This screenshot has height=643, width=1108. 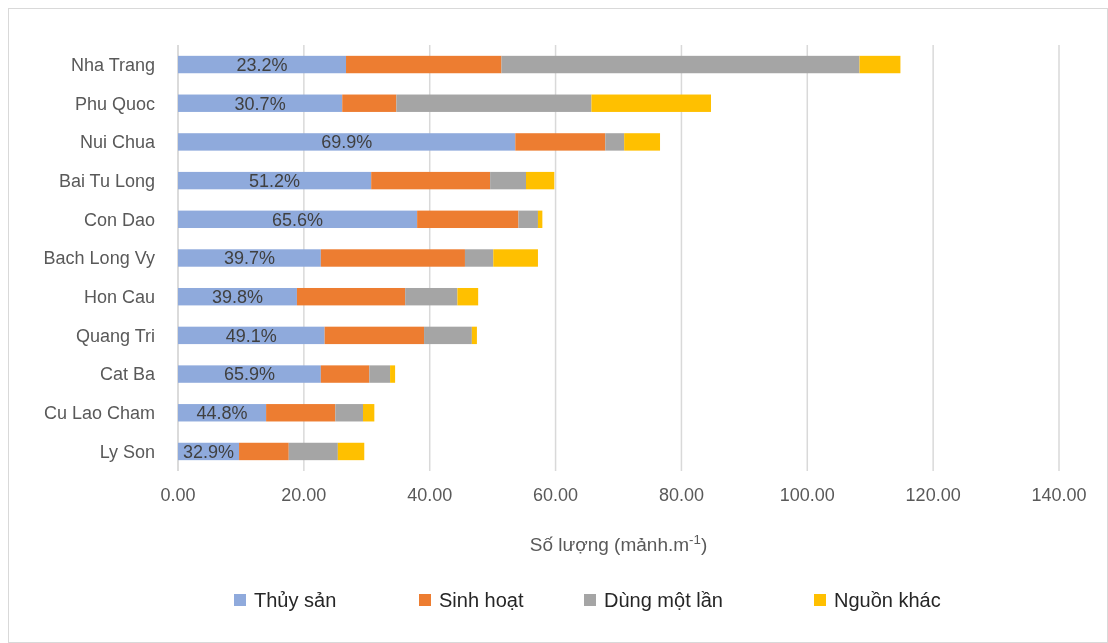 What do you see at coordinates (556, 495) in the screenshot?
I see `x-tick-label: 60.00` at bounding box center [556, 495].